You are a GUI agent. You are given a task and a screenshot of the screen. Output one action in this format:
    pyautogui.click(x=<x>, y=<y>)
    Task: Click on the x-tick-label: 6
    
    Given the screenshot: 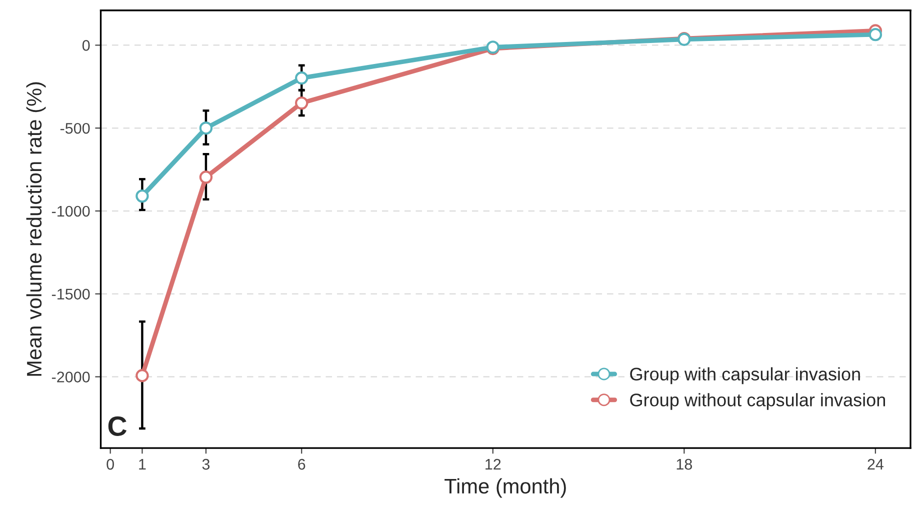 What is the action you would take?
    pyautogui.click(x=302, y=464)
    